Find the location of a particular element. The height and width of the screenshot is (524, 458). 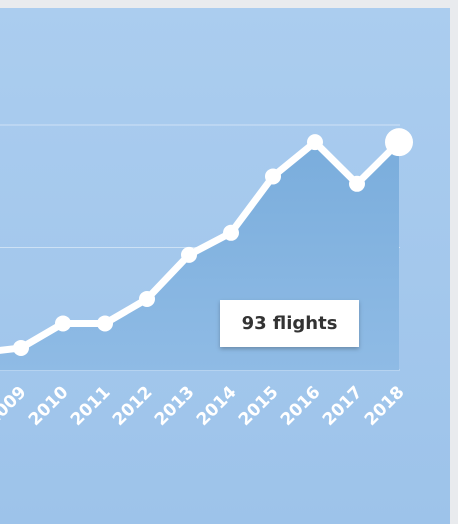

tooltip: 93 flights is located at coordinates (289, 323).